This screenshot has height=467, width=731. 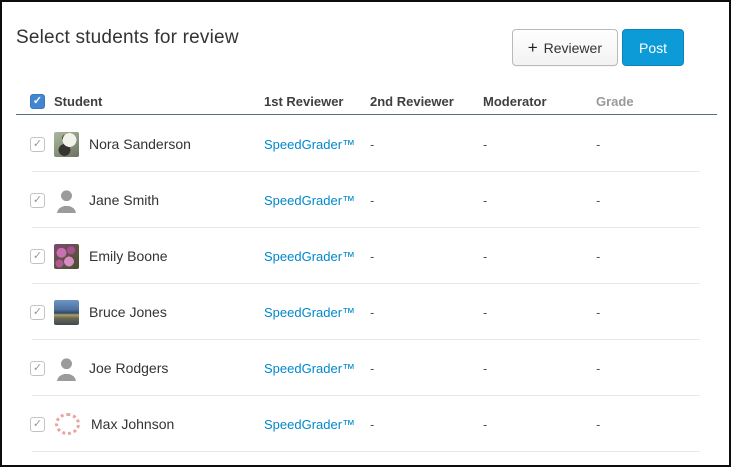 I want to click on column-header-grade: Grade, so click(x=615, y=101).